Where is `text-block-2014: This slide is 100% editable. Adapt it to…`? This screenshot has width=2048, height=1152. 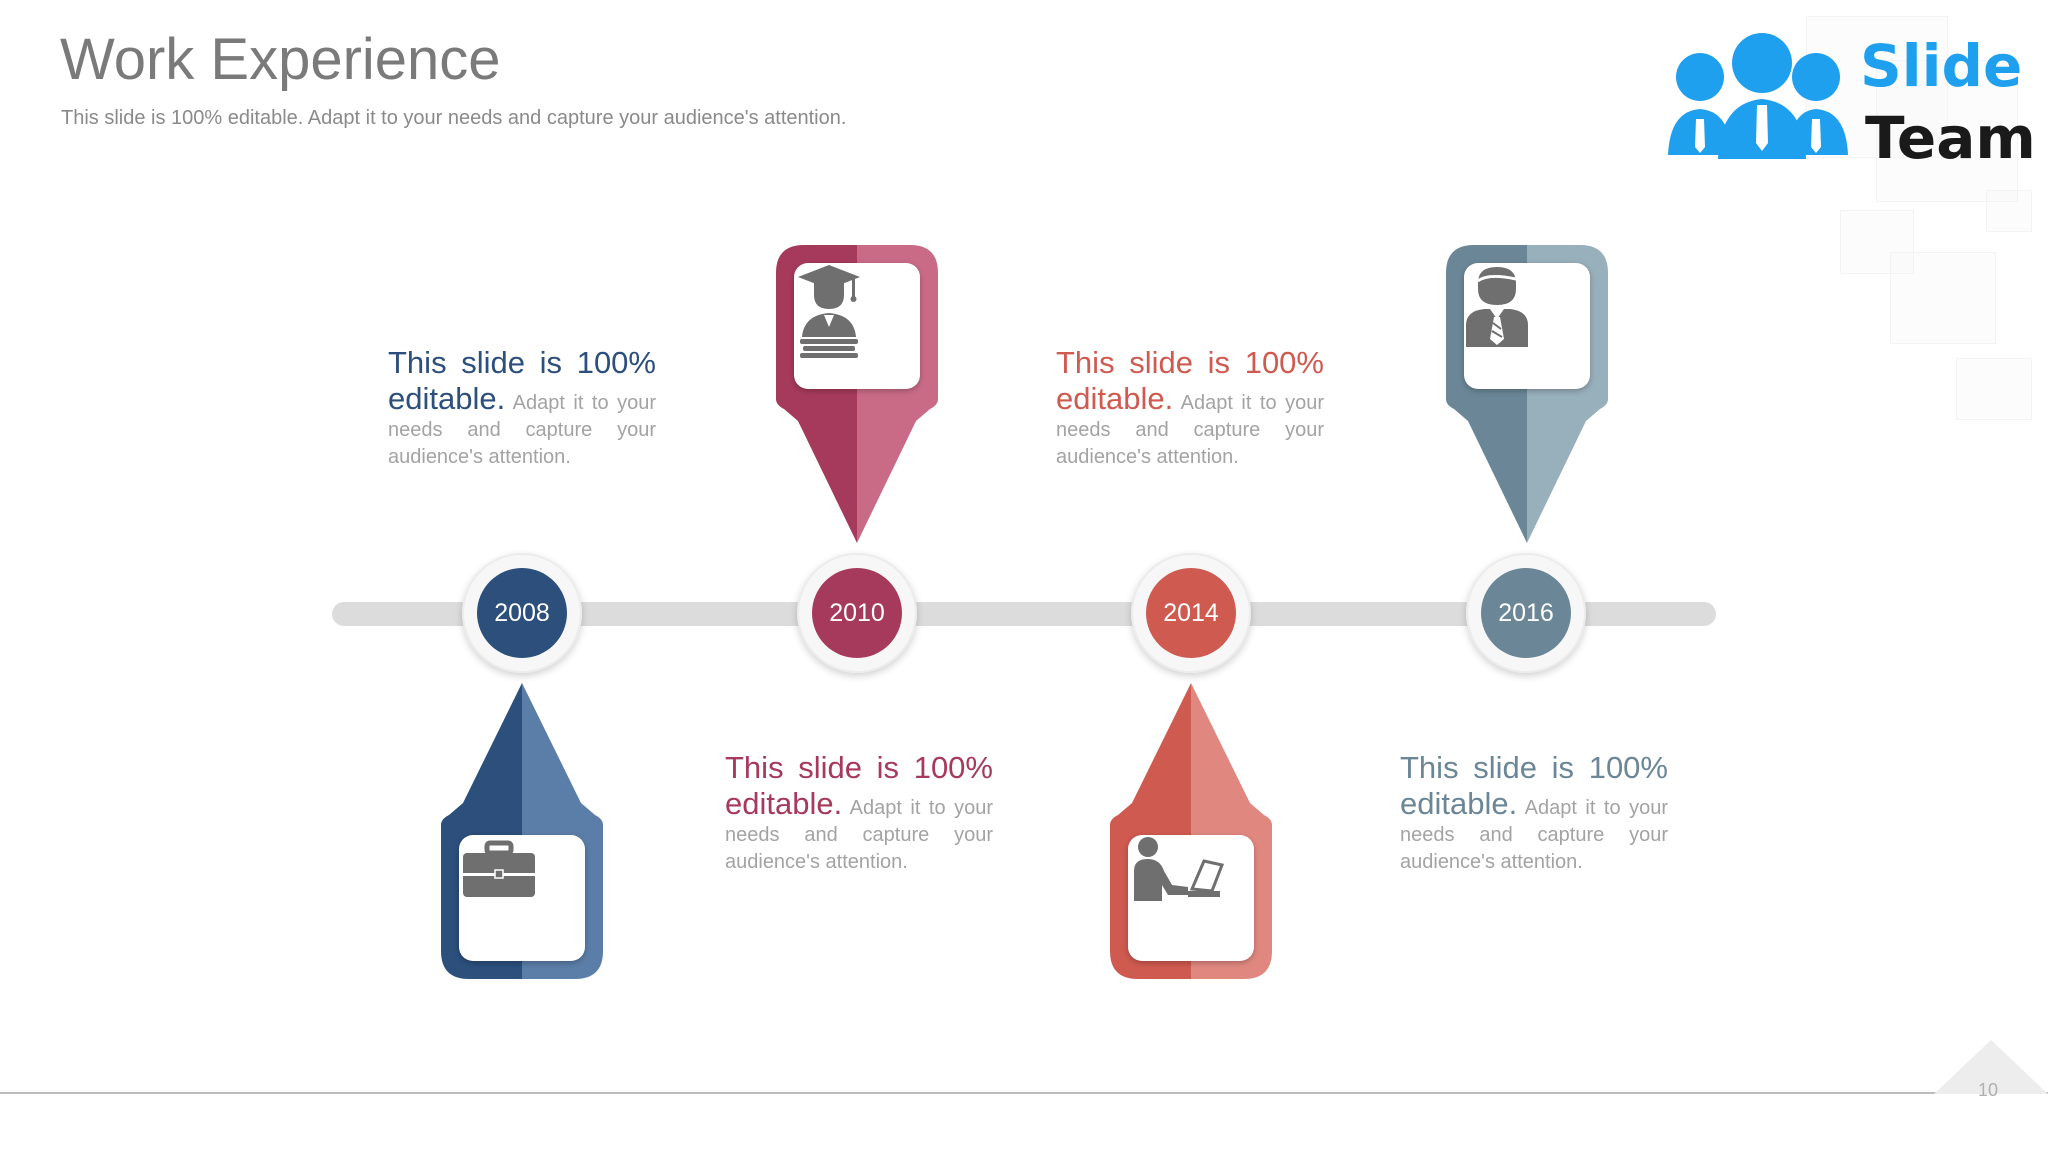
text-block-2014: This slide is 100% editable. Adapt it to… is located at coordinates (1190, 408).